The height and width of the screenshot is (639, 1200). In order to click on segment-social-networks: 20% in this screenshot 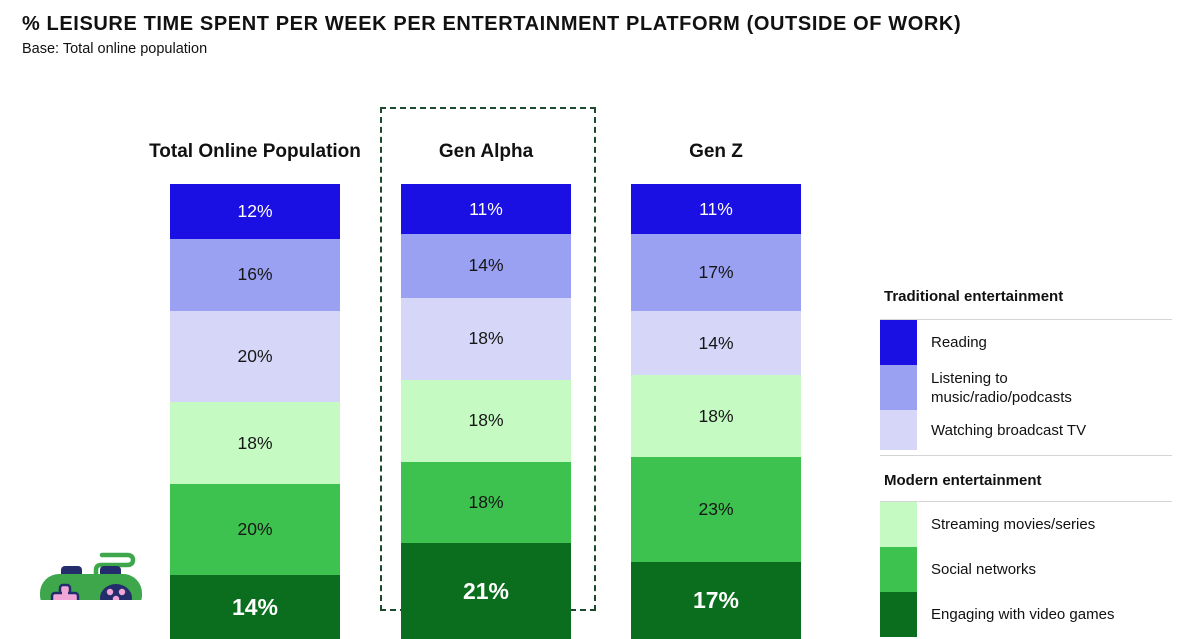, I will do `click(255, 530)`.